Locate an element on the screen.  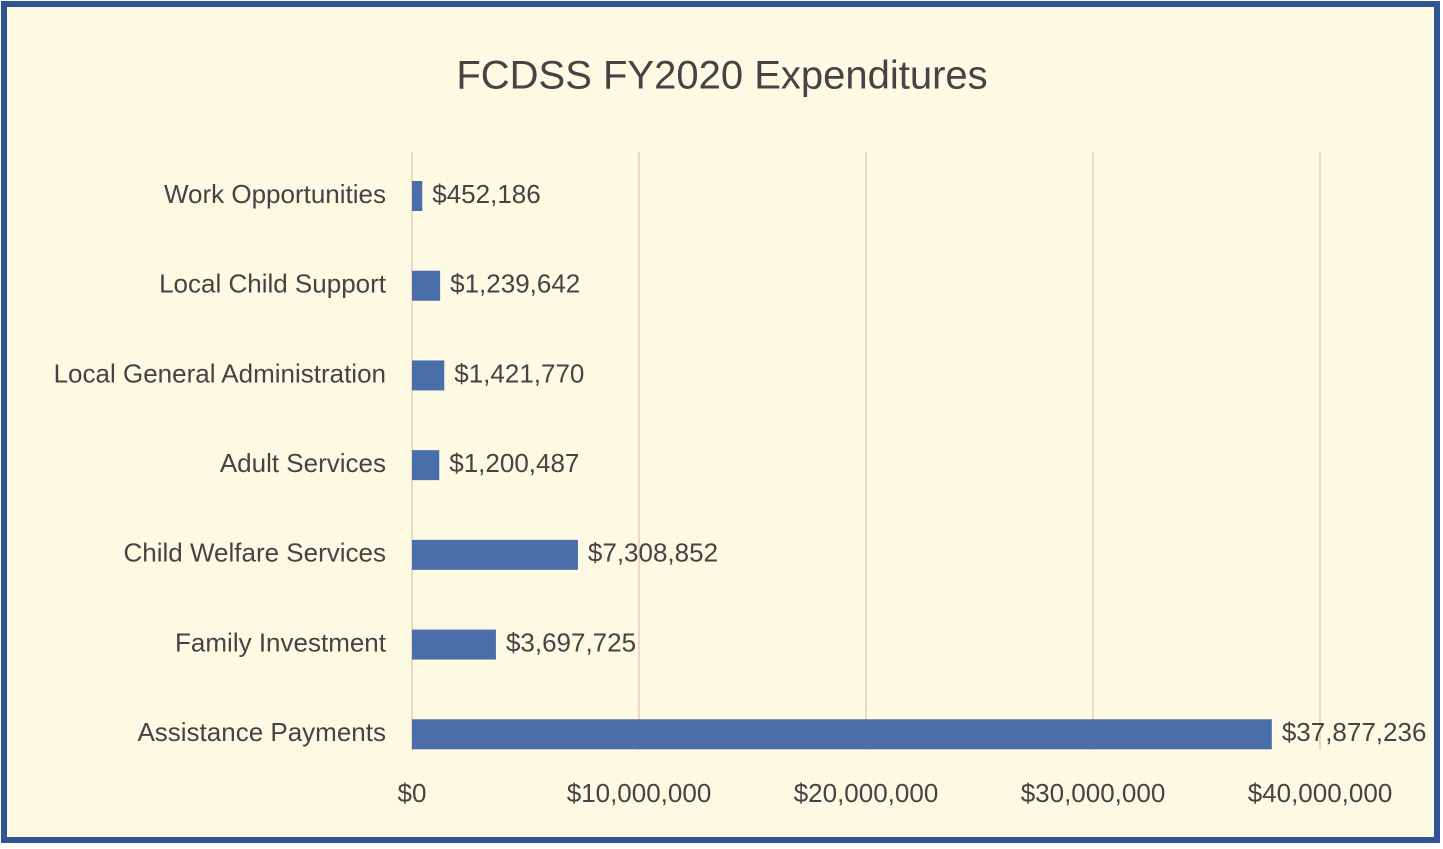
value-label: $1,239,642 is located at coordinates (515, 284).